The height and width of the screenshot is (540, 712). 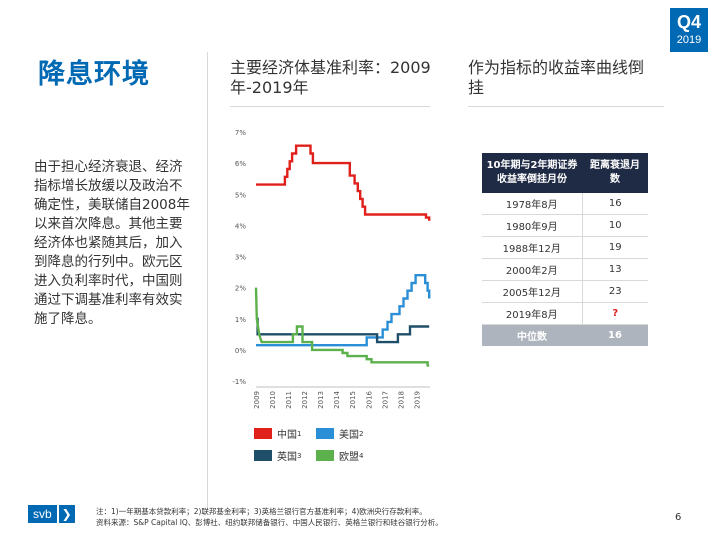 I want to click on page-title: 降息环境, so click(x=94, y=74).